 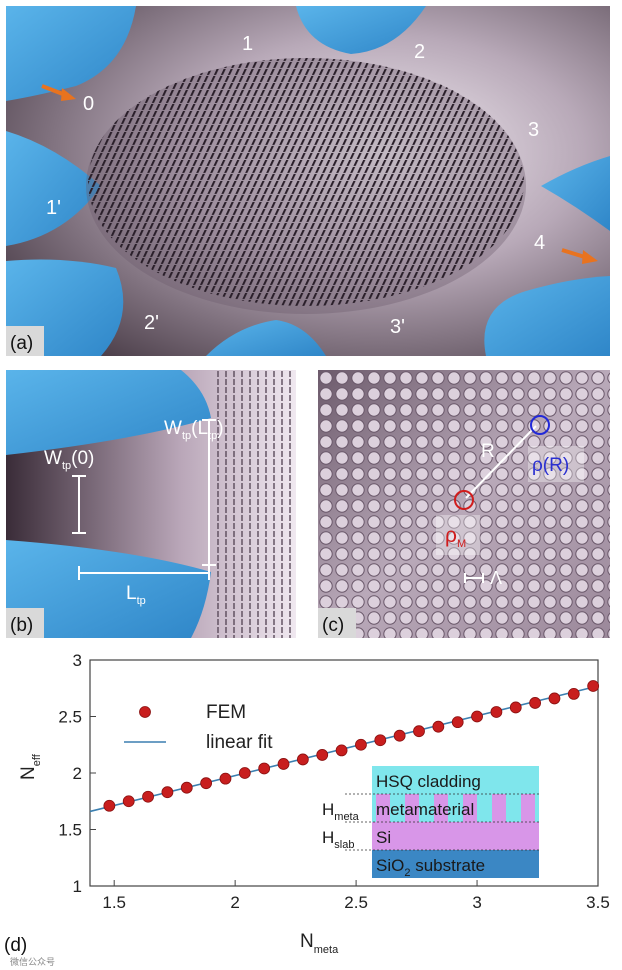 What do you see at coordinates (540, 425) in the screenshot?
I see `rho-r-marker` at bounding box center [540, 425].